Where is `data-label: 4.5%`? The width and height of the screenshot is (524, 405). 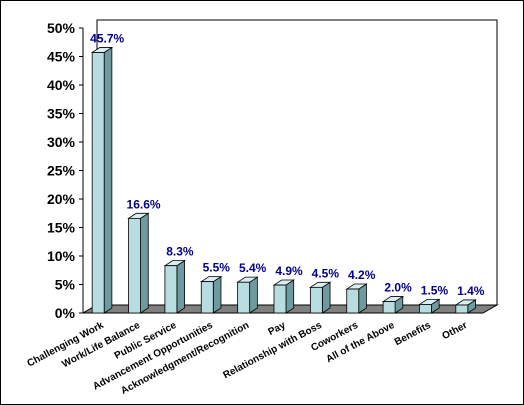 data-label: 4.5% is located at coordinates (326, 273).